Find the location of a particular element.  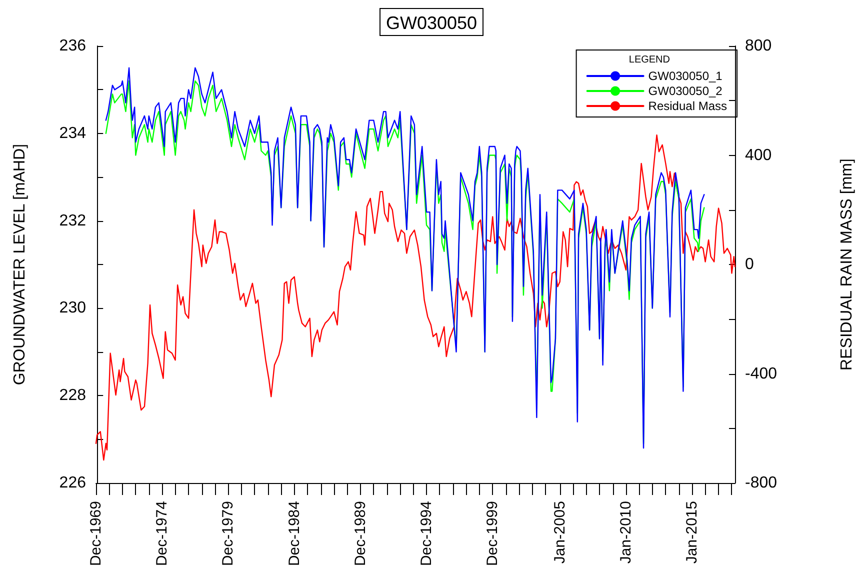

x-tick-label: Jan-2015 is located at coordinates (692, 532).